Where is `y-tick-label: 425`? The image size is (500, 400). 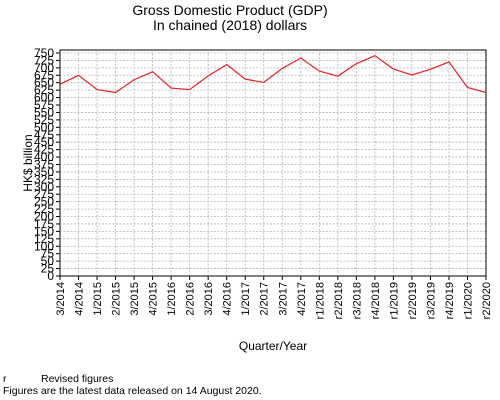 y-tick-label: 425 is located at coordinates (44, 150).